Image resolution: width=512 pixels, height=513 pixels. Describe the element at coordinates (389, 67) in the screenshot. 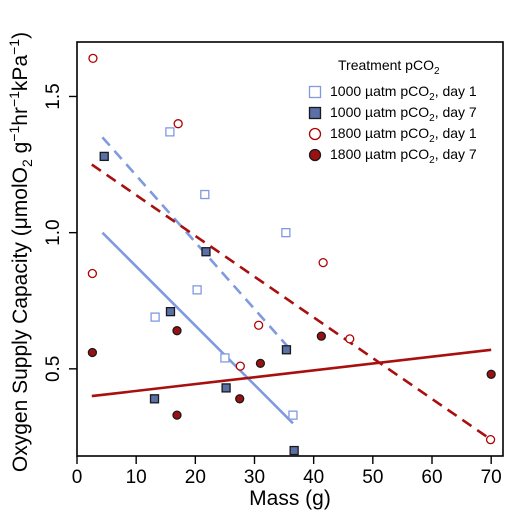

I see `legend-title: Treatment pCO2` at that location.